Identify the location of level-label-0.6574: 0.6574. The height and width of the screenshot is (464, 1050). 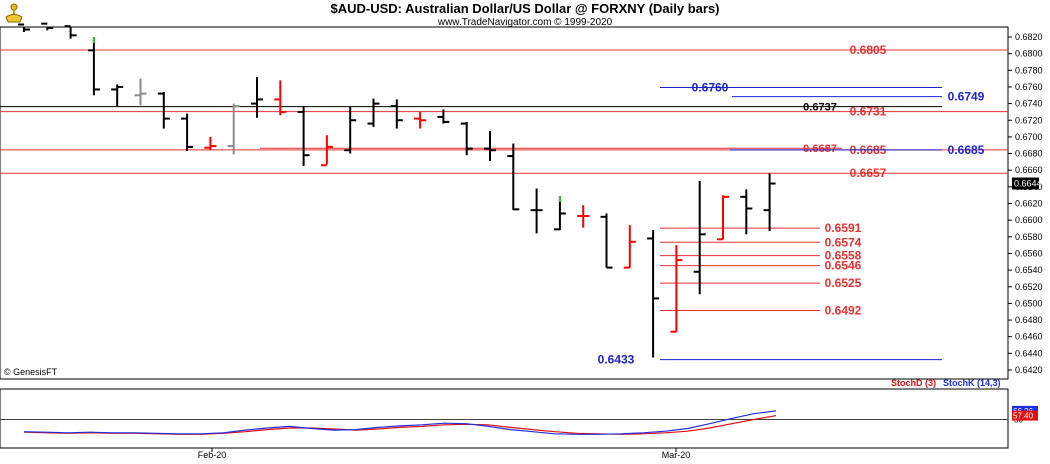
(843, 242).